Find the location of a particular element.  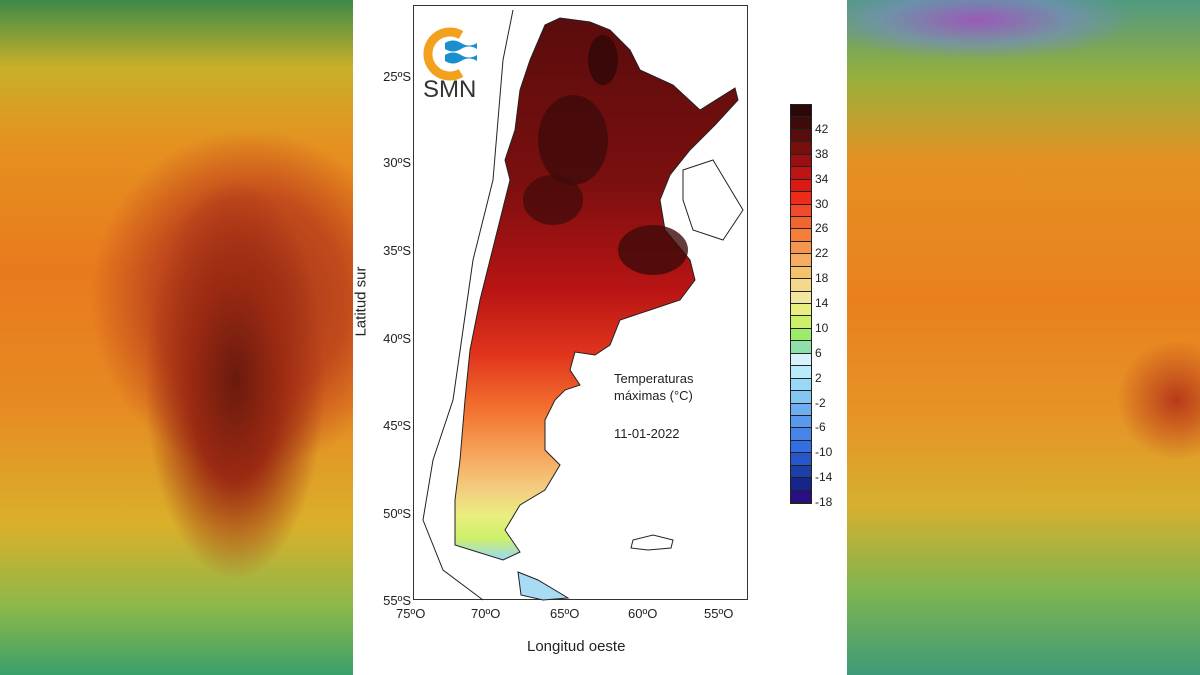

lon-tick: 65ºO is located at coordinates (565, 613).